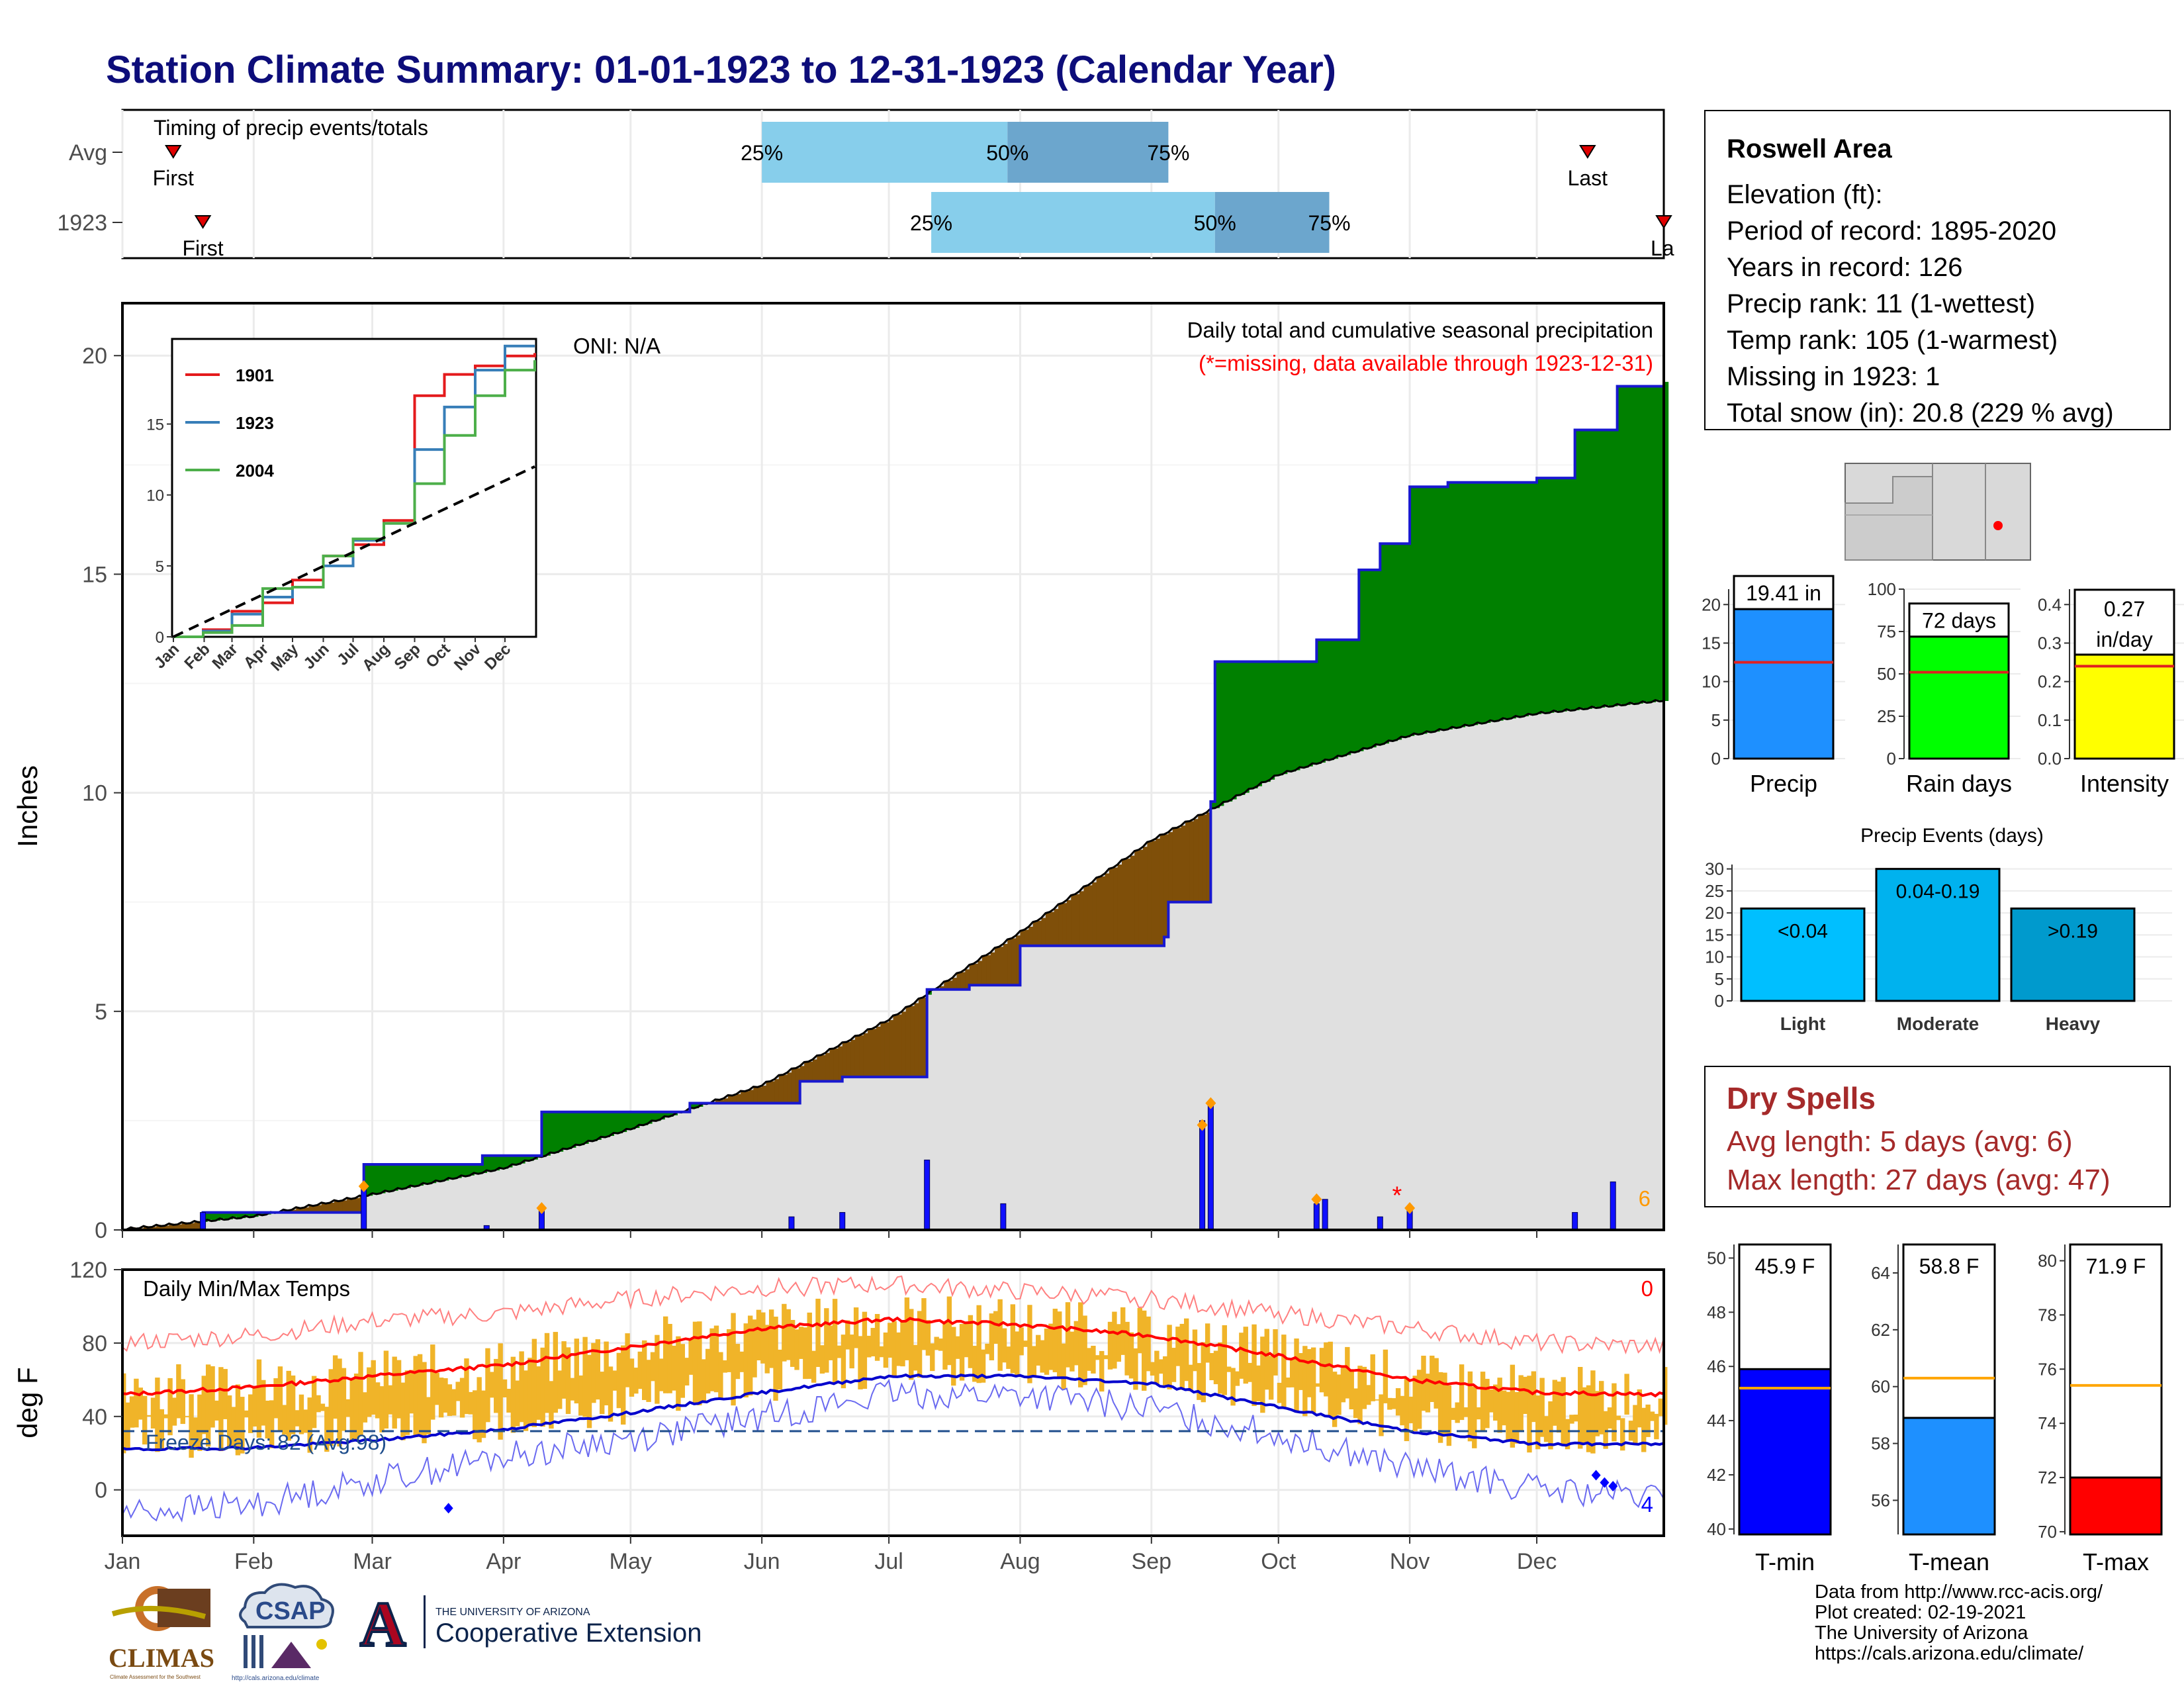 The height and width of the screenshot is (1688, 2184). What do you see at coordinates (173, 152) in the screenshot?
I see `timing-first-marker` at bounding box center [173, 152].